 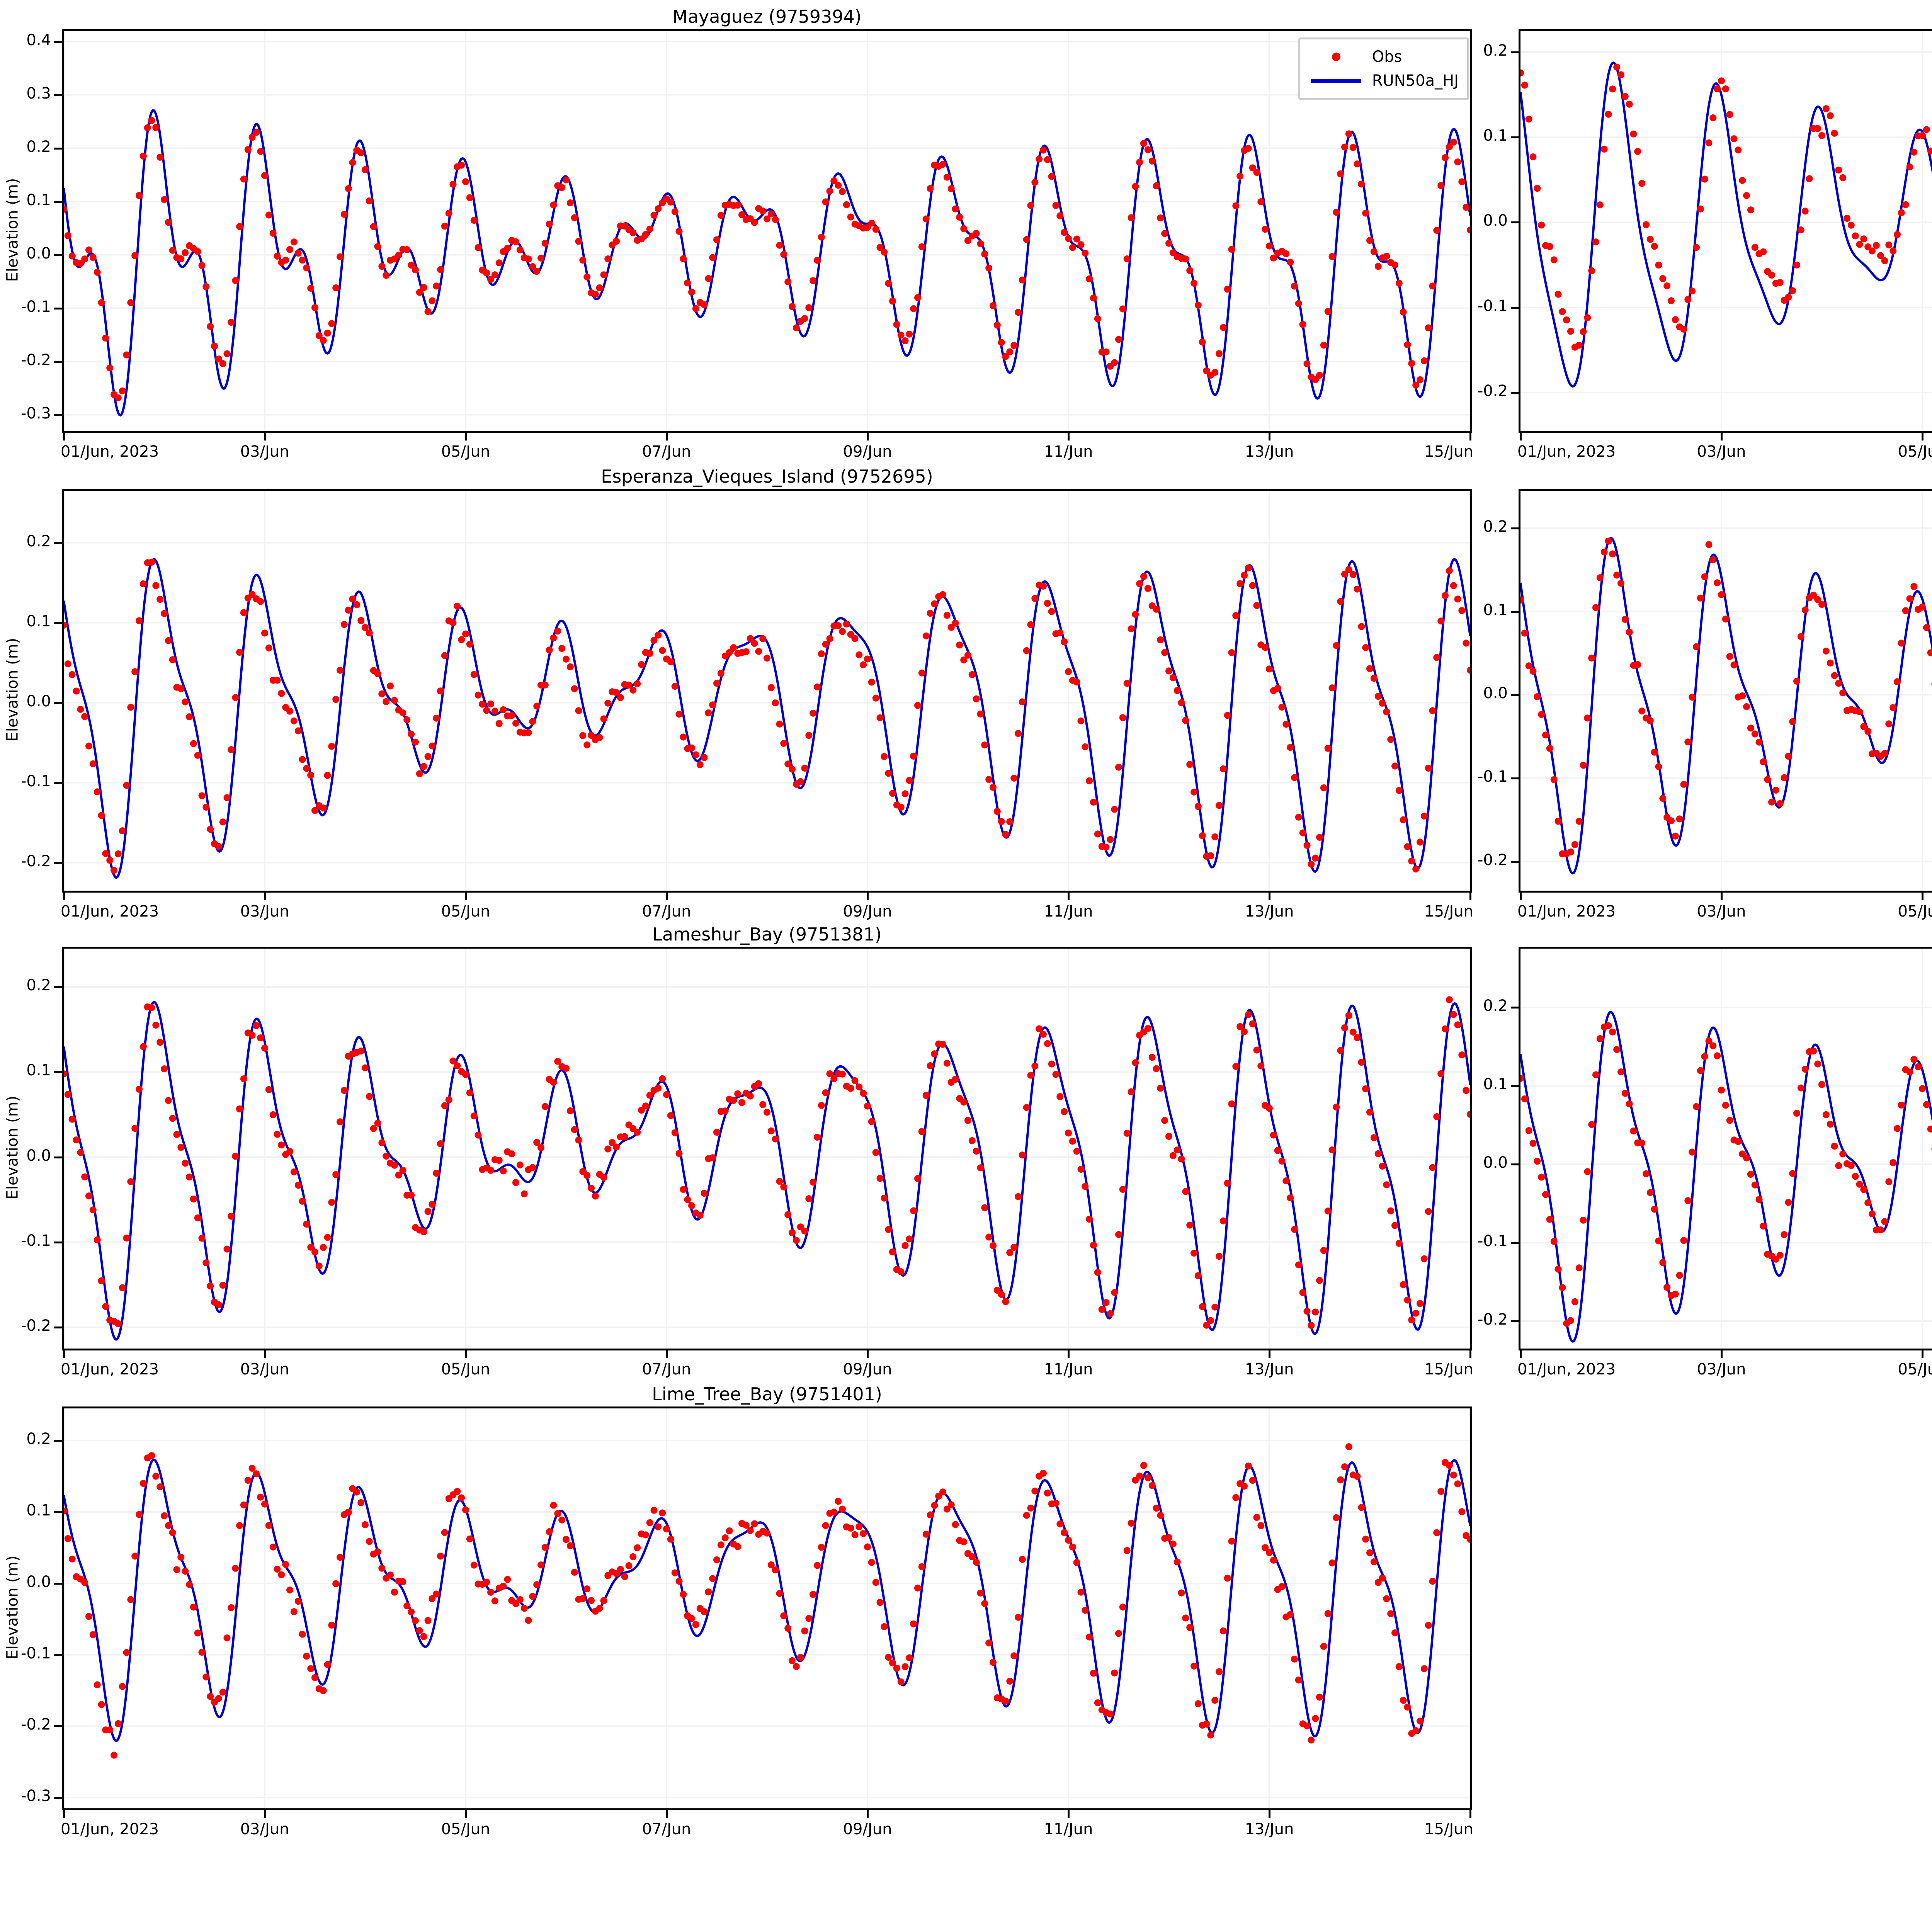 What do you see at coordinates (1416, 81) in the screenshot?
I see `legend-entry-label: RUN50a_HJ` at bounding box center [1416, 81].